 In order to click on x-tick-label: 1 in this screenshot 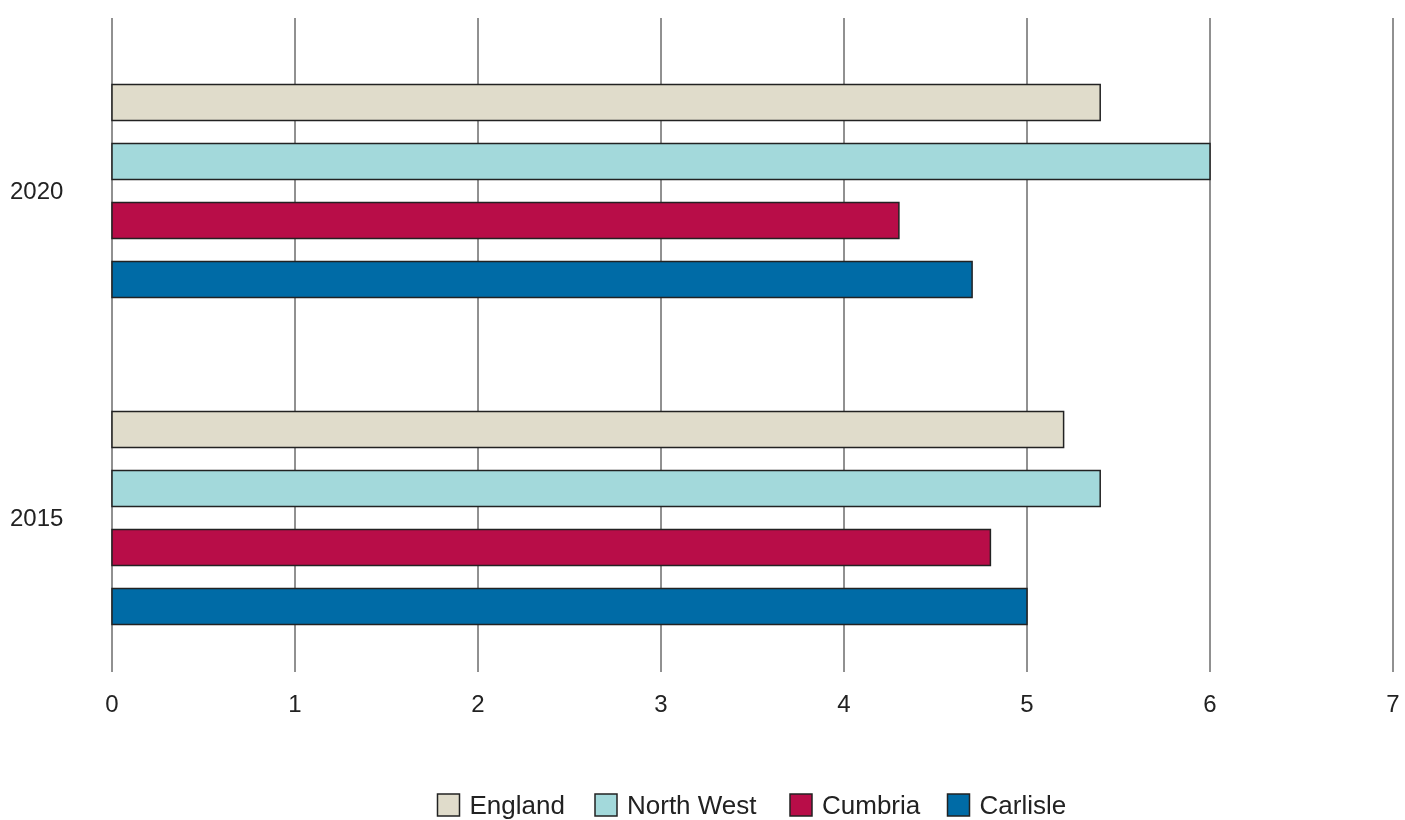, I will do `click(295, 703)`.